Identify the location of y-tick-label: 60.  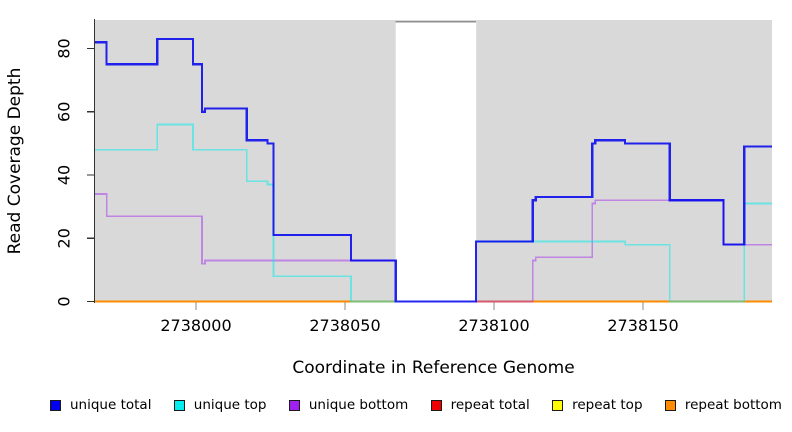
(64, 112).